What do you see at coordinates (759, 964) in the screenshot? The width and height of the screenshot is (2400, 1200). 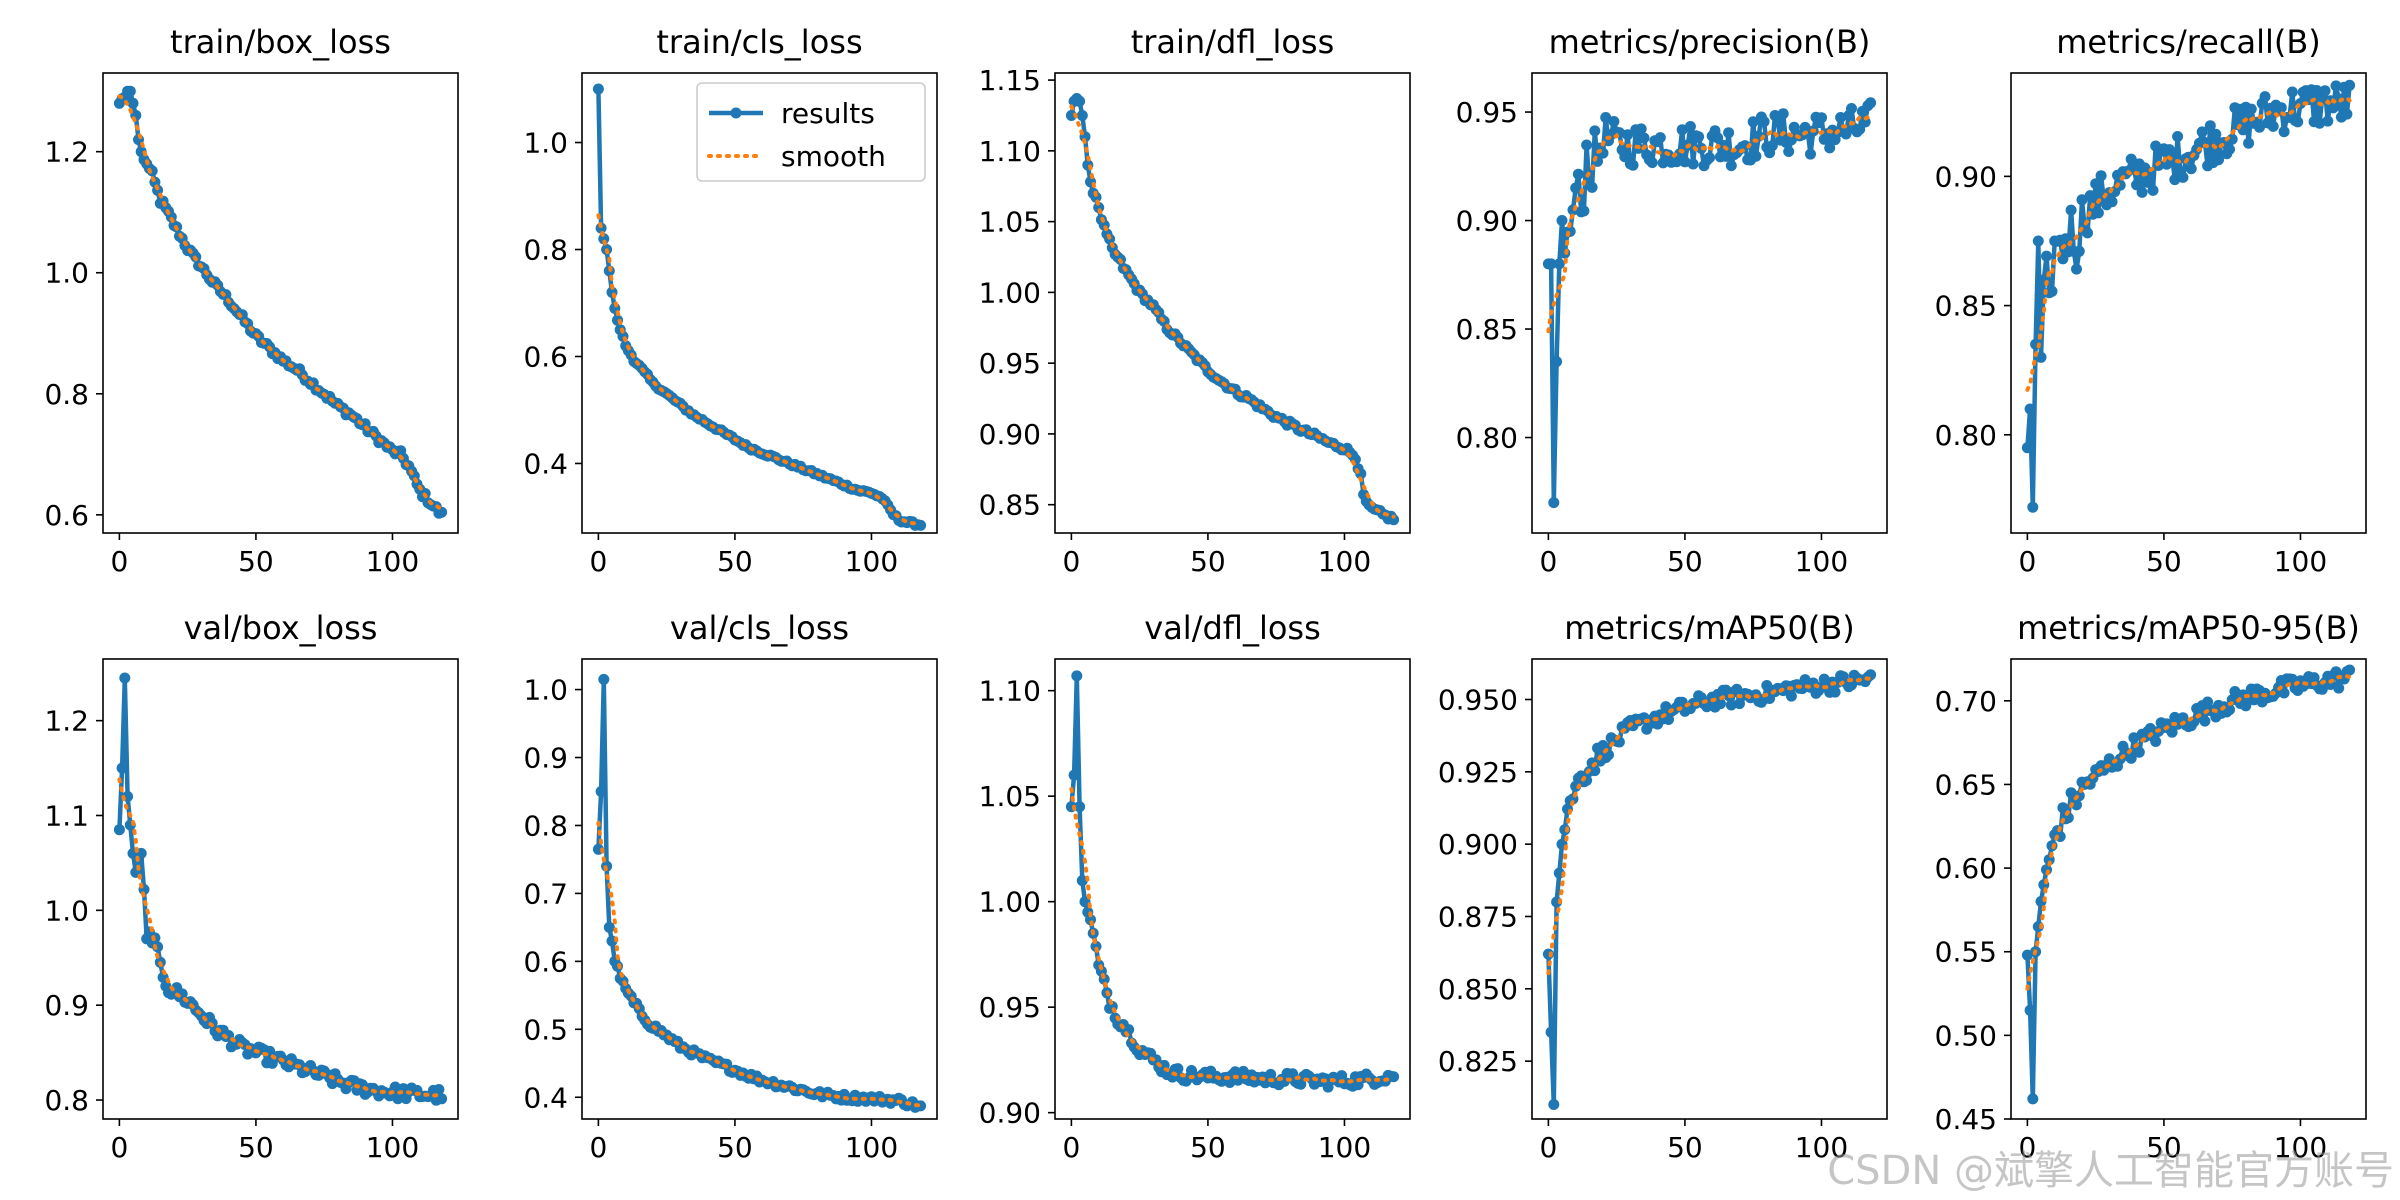 I see `chart-7-smooth-line` at bounding box center [759, 964].